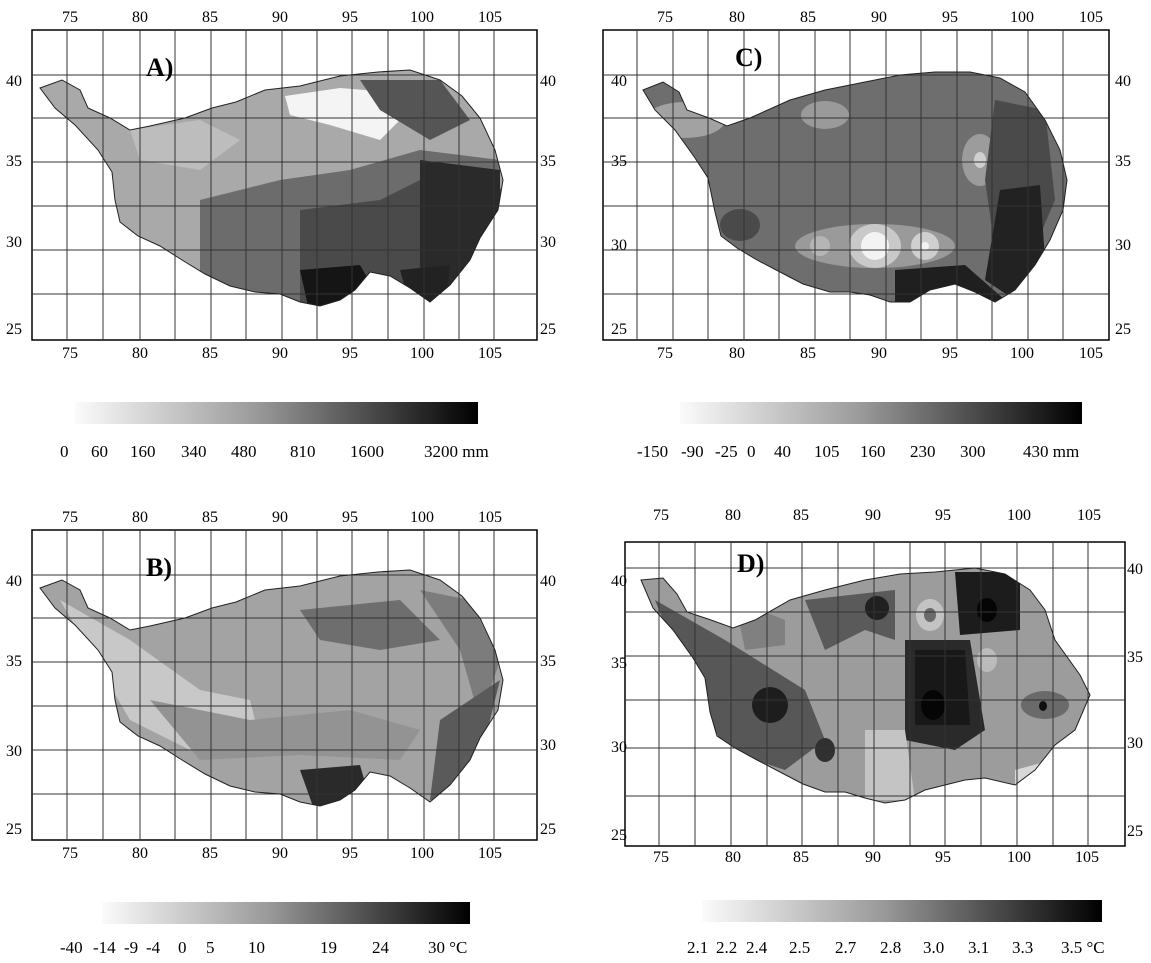 This screenshot has width=1151, height=963. Describe the element at coordinates (71, 947) in the screenshot. I see `colorbar-label: -40` at that location.